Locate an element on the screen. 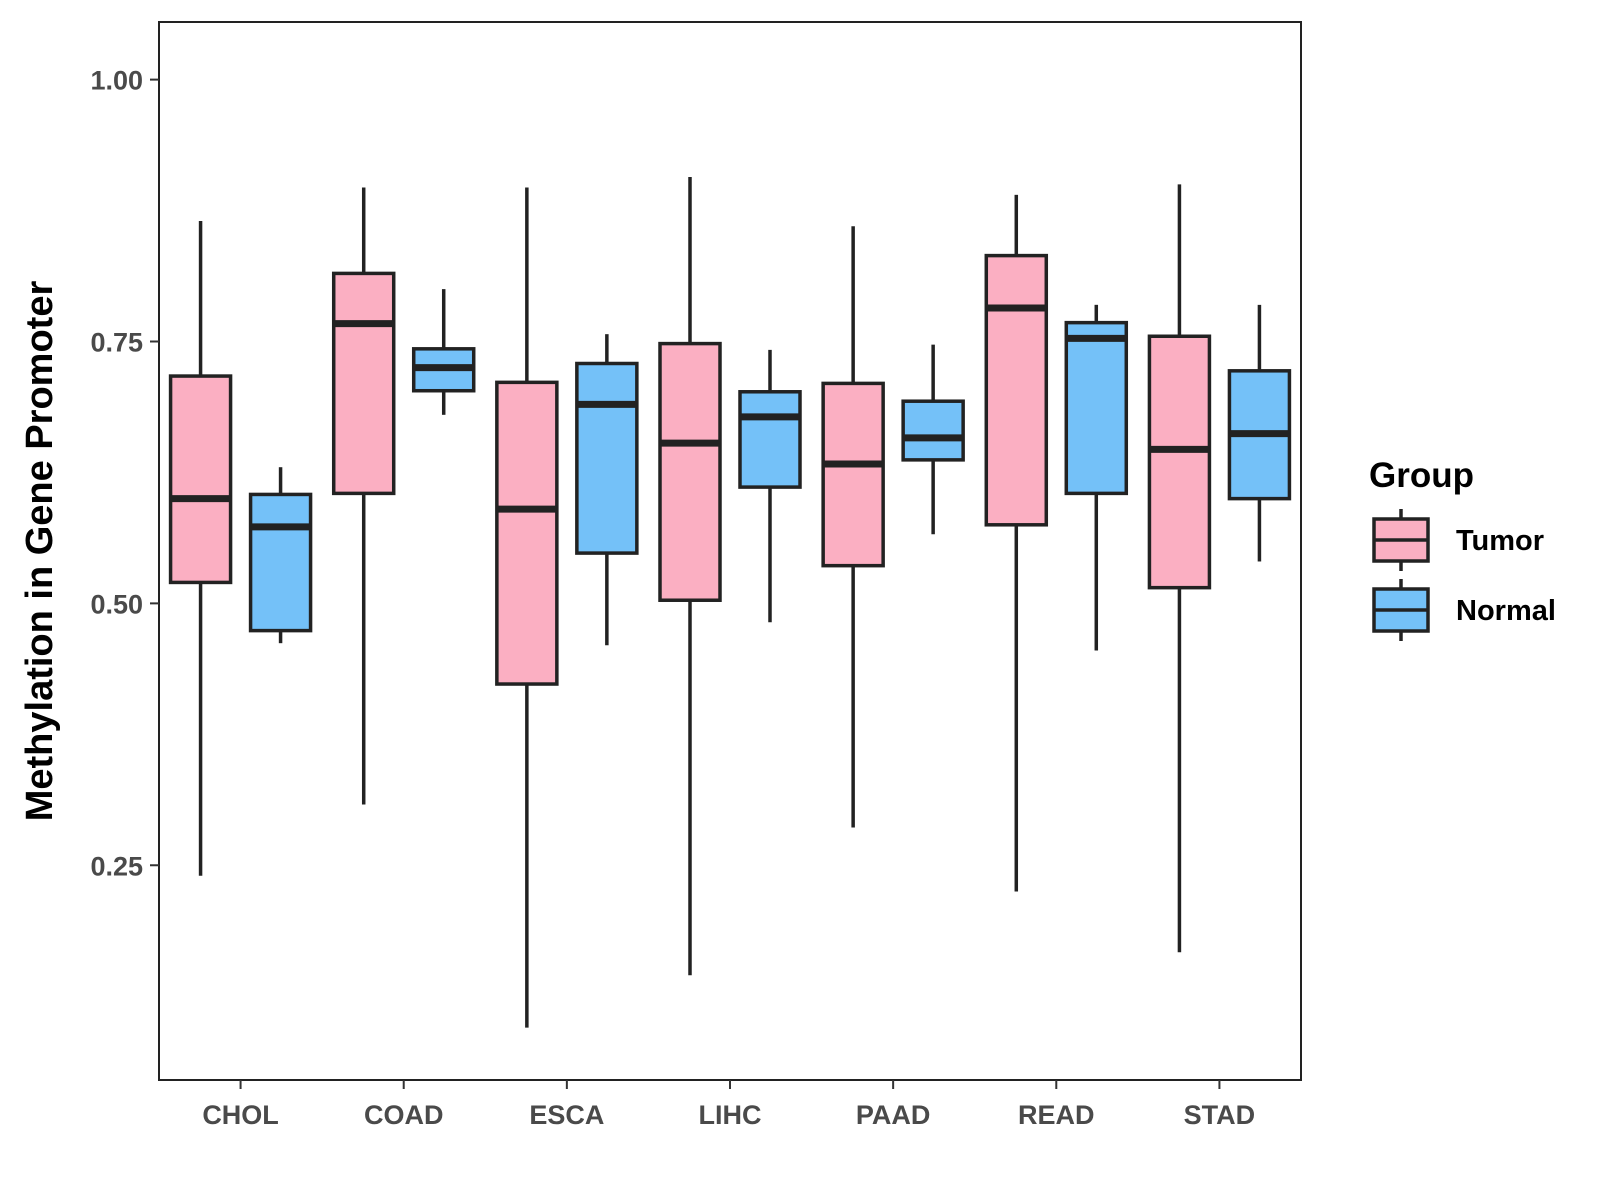  legend: Group Tumor Normal is located at coordinates (1462, 548).